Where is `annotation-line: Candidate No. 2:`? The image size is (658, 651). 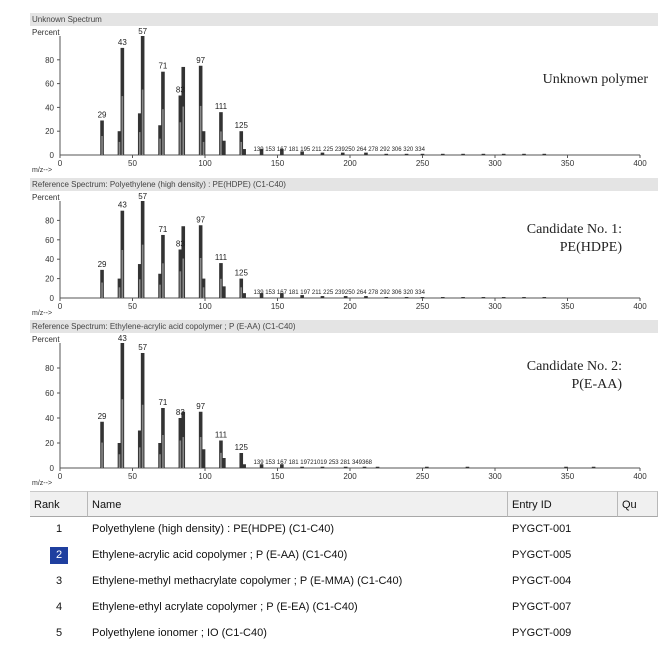
annotation-line: Candidate No. 2: is located at coordinates (574, 366).